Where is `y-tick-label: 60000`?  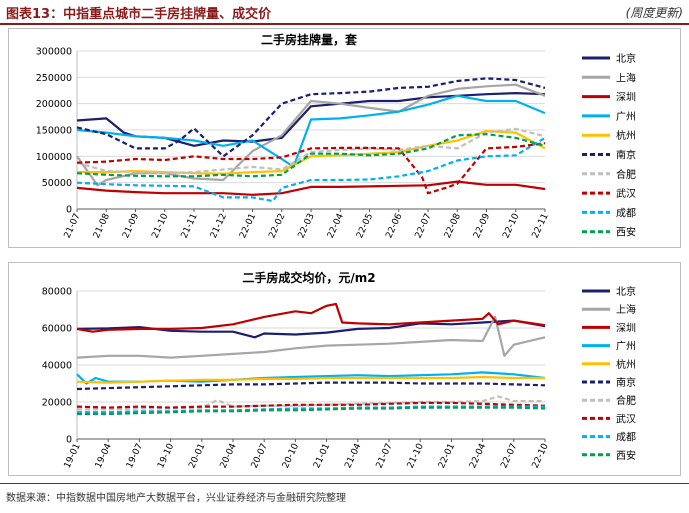 y-tick-label: 60000 is located at coordinates (57, 329).